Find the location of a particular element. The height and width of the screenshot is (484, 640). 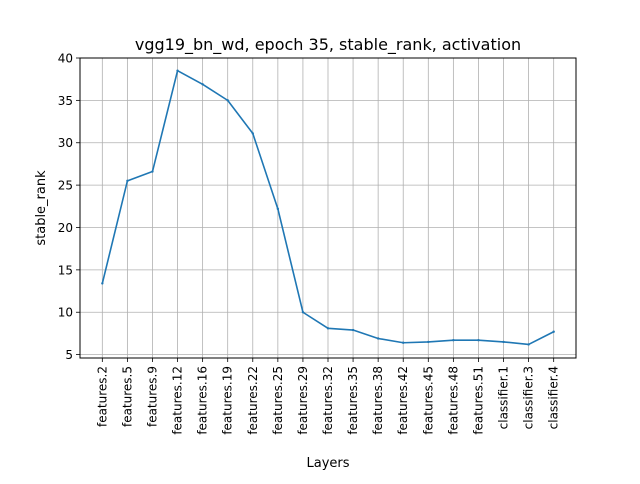

x-tick-label: features.12 is located at coordinates (178, 400).